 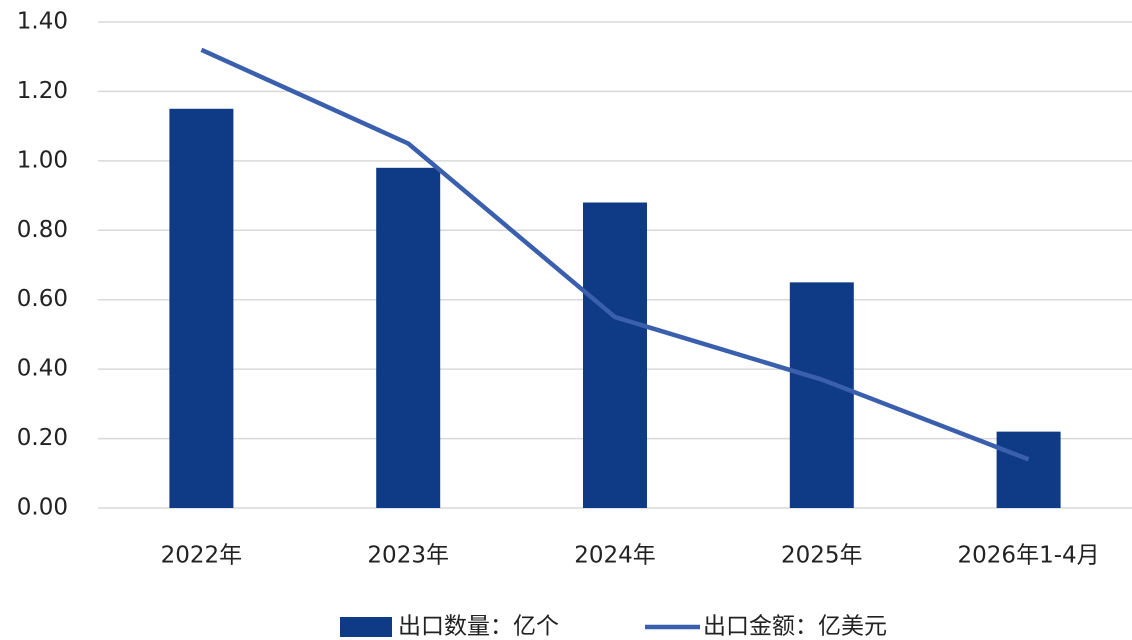 What do you see at coordinates (822, 556) in the screenshot?
I see `x-tick-label: 2025年` at bounding box center [822, 556].